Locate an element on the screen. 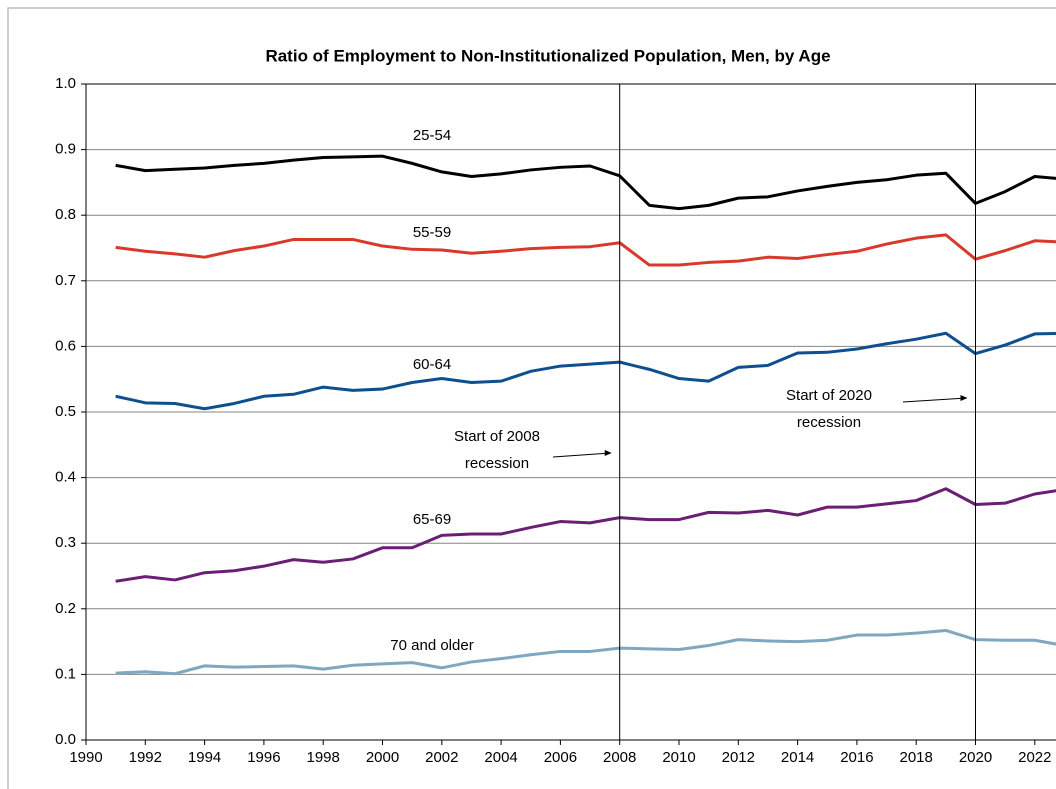 The image size is (1056, 789). x-tick-label: 1992 is located at coordinates (145, 757).